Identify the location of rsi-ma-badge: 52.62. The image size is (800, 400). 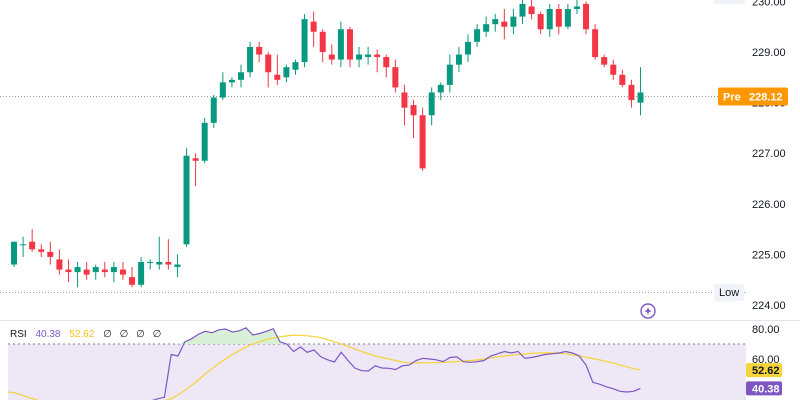
(764, 370).